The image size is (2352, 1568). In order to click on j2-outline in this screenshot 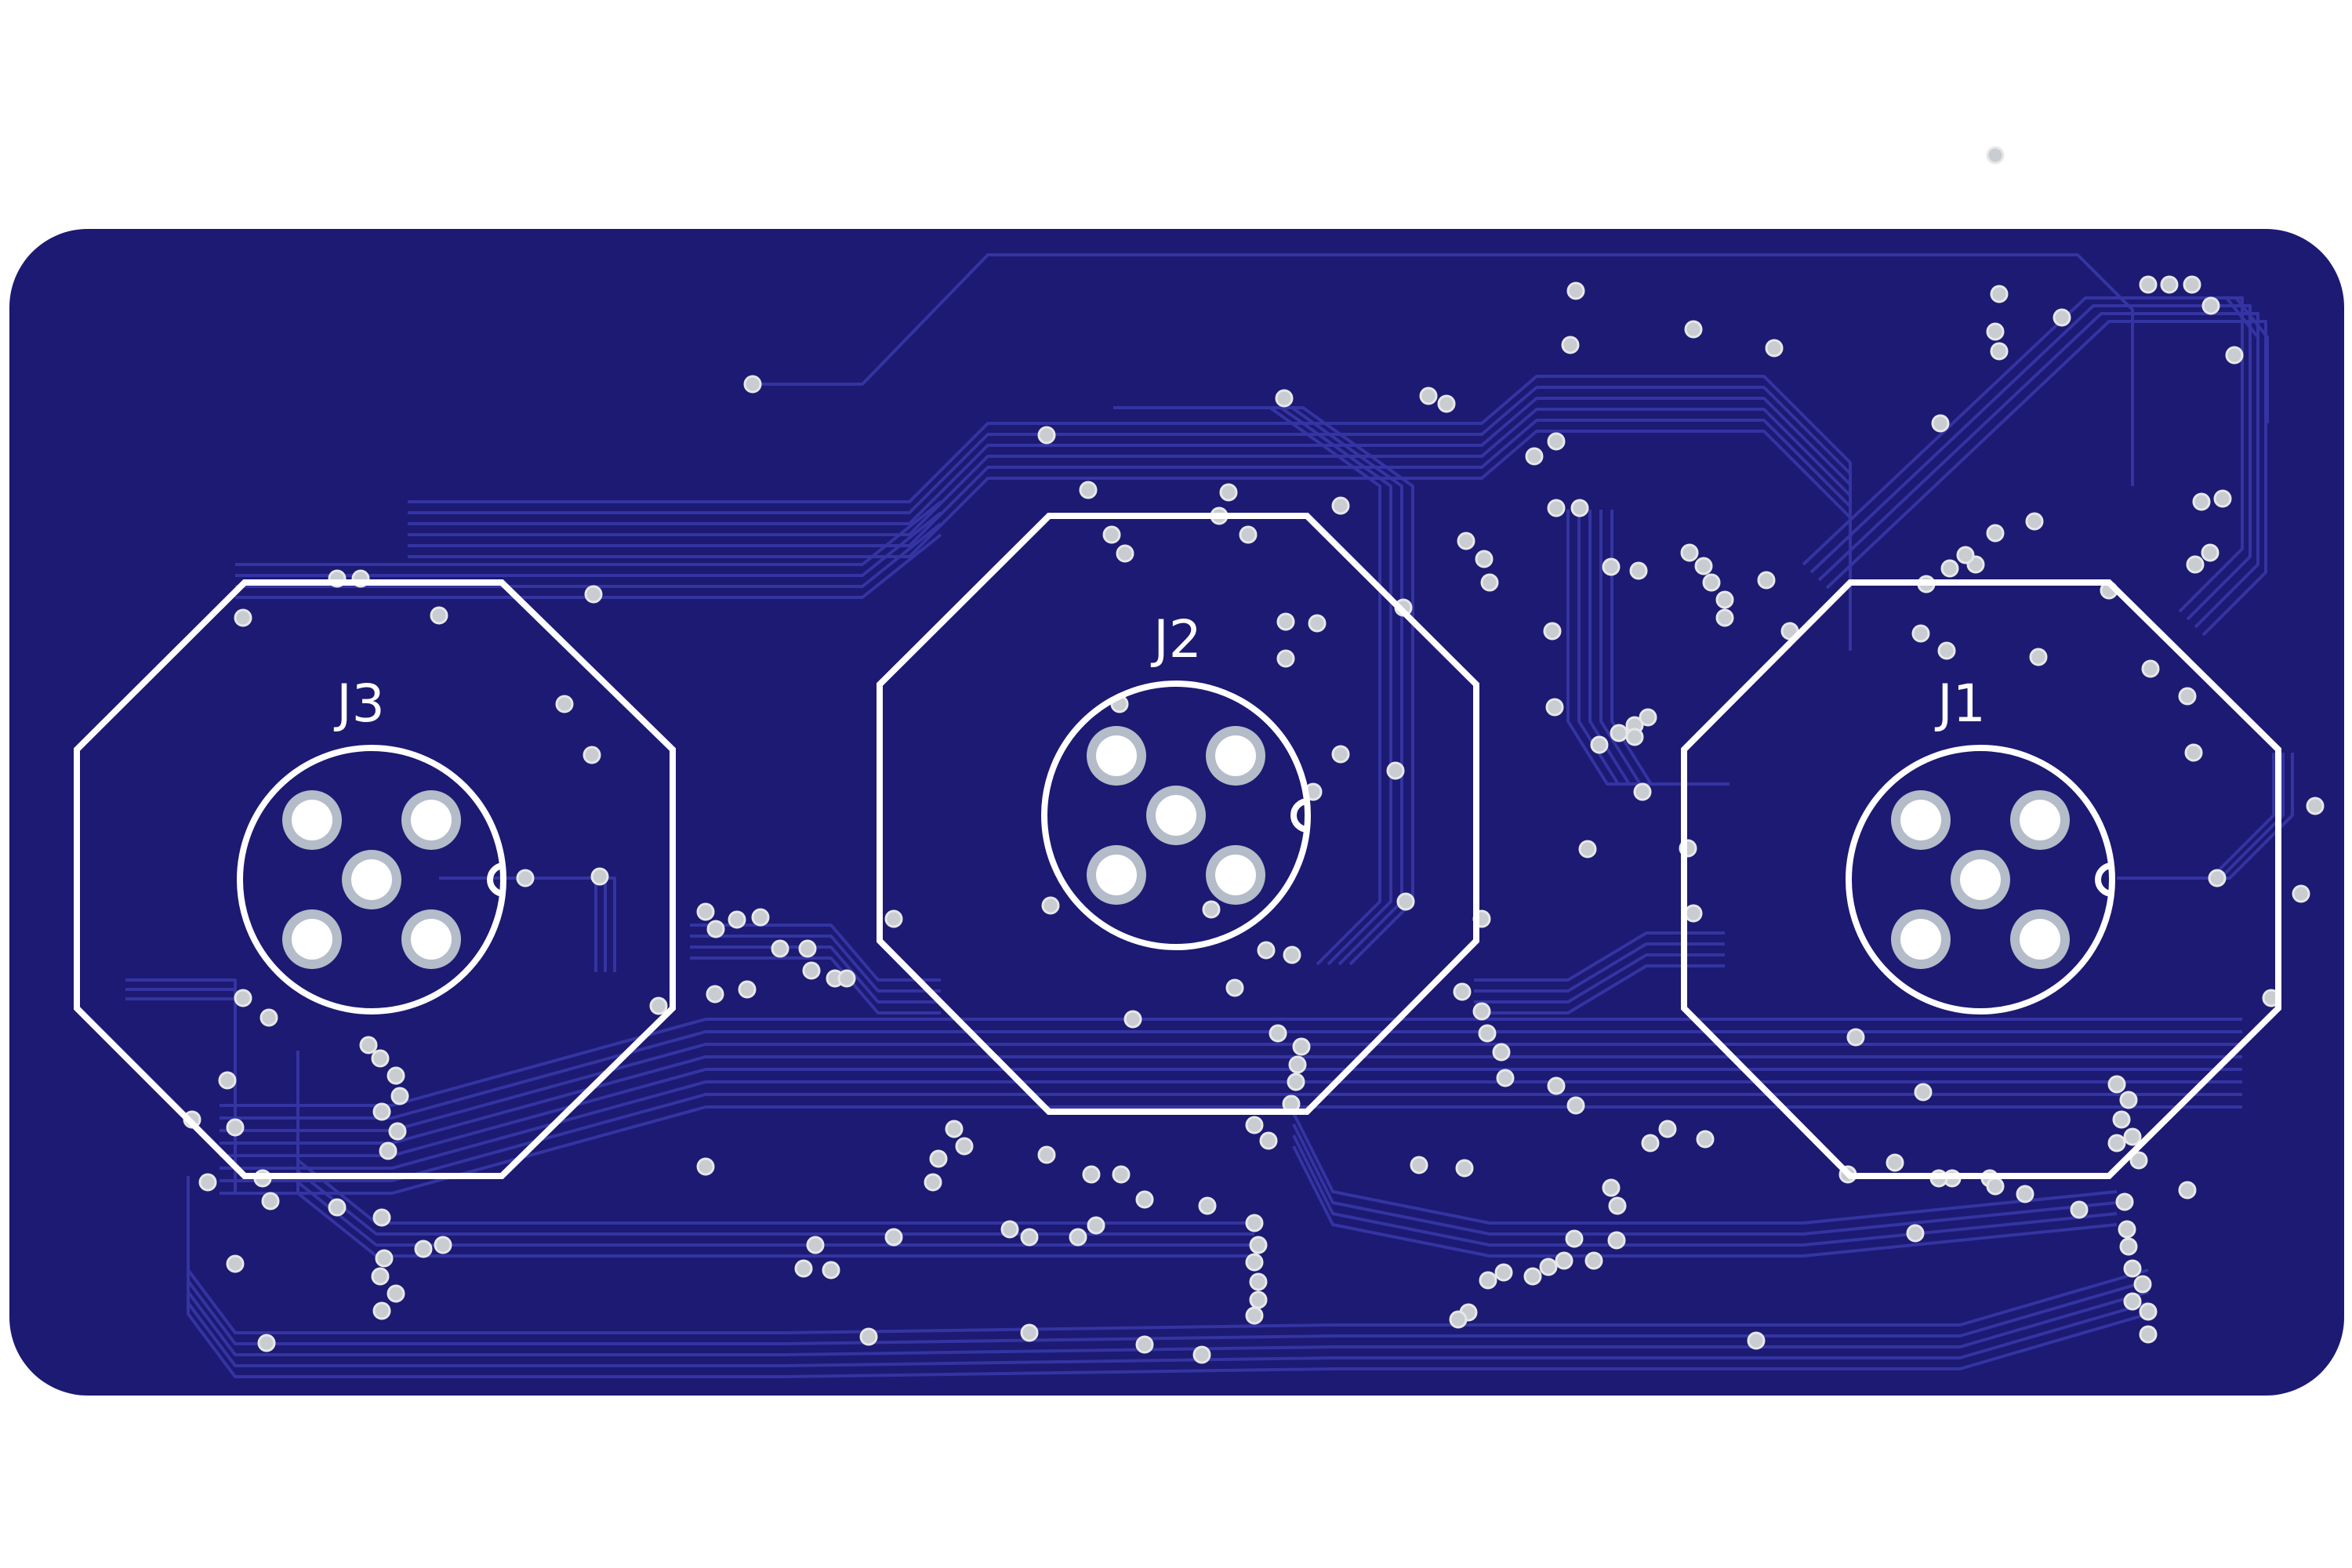, I will do `click(1178, 814)`.